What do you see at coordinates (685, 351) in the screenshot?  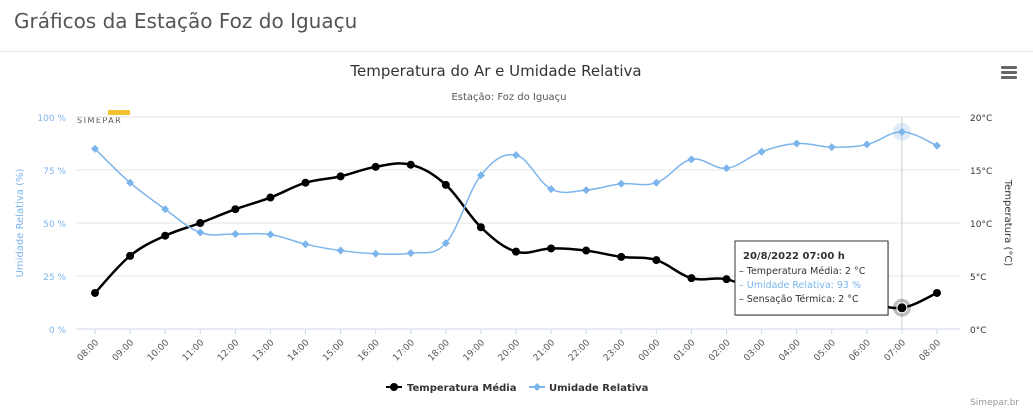 I see `x-tick-label: 01:00` at bounding box center [685, 351].